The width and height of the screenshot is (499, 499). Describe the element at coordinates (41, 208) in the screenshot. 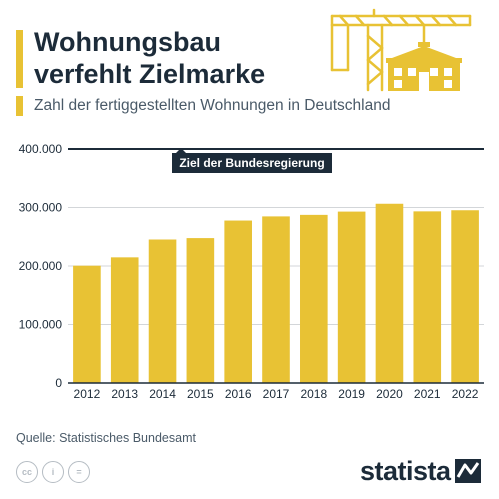

I see `y-tick-label: 300.000` at that location.